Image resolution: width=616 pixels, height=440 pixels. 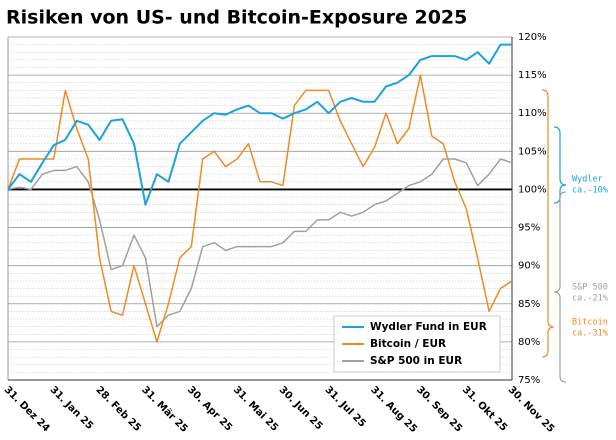 I want to click on legend-label: S&P 500 in EUR, so click(x=416, y=361).